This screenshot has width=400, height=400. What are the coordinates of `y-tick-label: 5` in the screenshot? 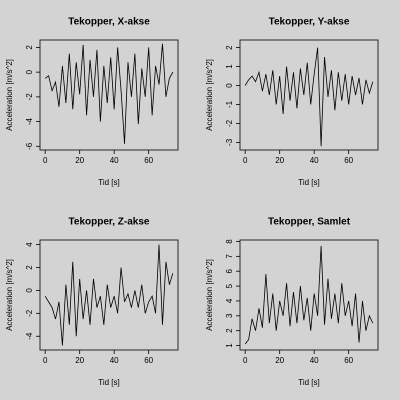 It's located at (229, 285).